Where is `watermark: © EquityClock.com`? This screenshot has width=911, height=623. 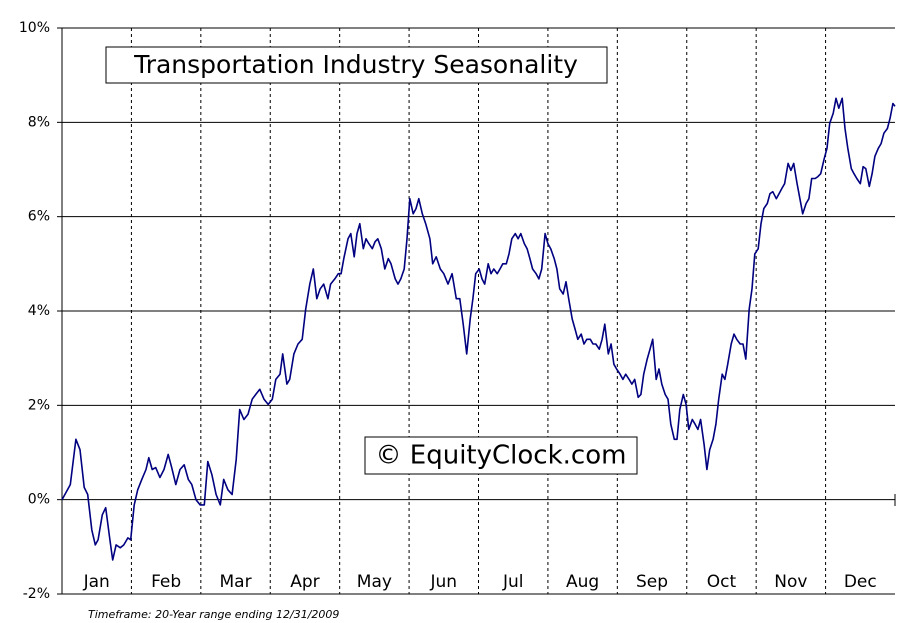
watermark: © EquityClock.com is located at coordinates (501, 456).